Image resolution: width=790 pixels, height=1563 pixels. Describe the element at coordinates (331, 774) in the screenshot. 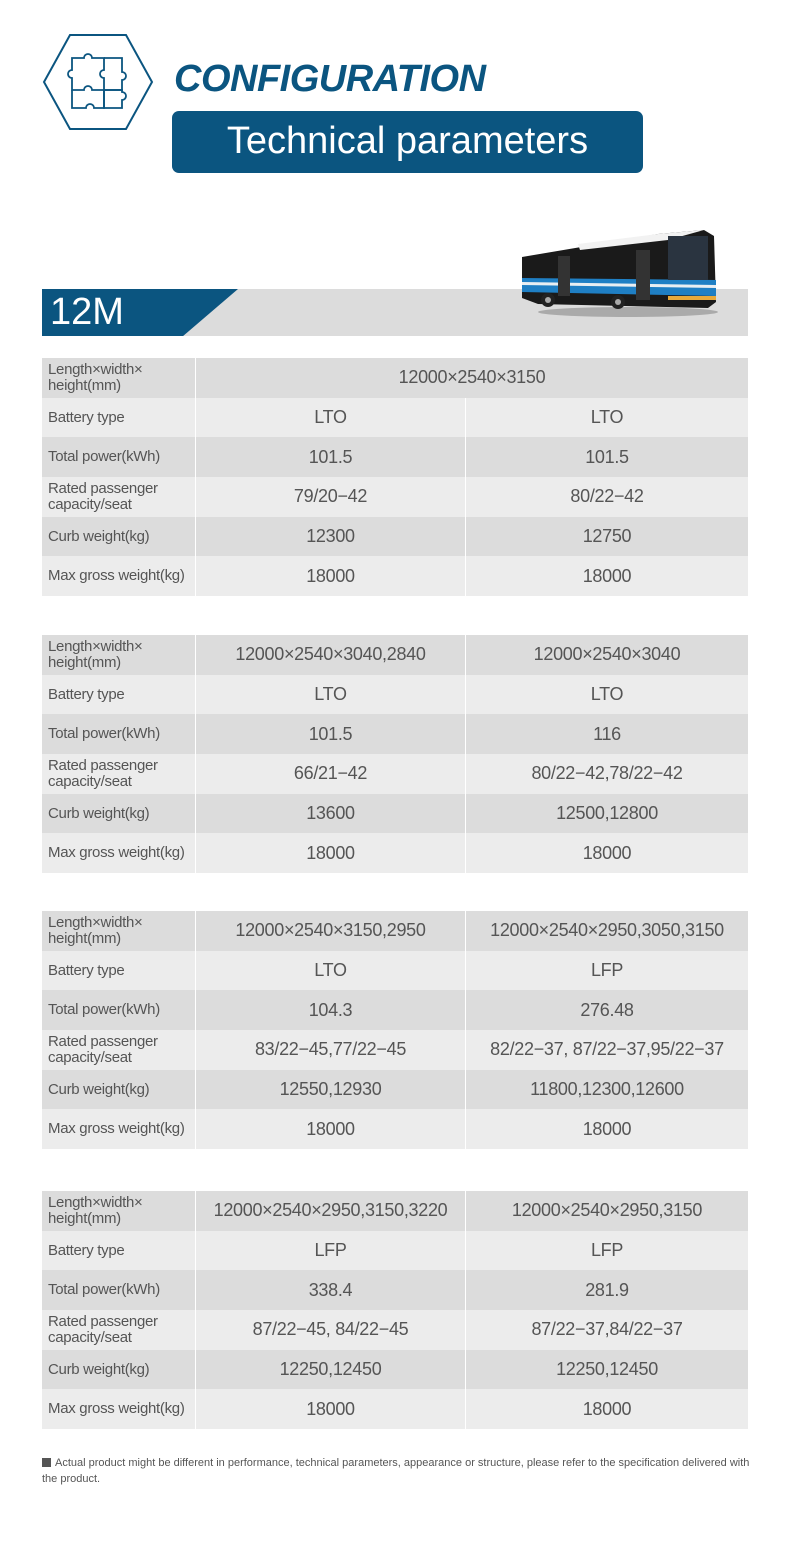

I see `table-cell: 66/21−42` at that location.